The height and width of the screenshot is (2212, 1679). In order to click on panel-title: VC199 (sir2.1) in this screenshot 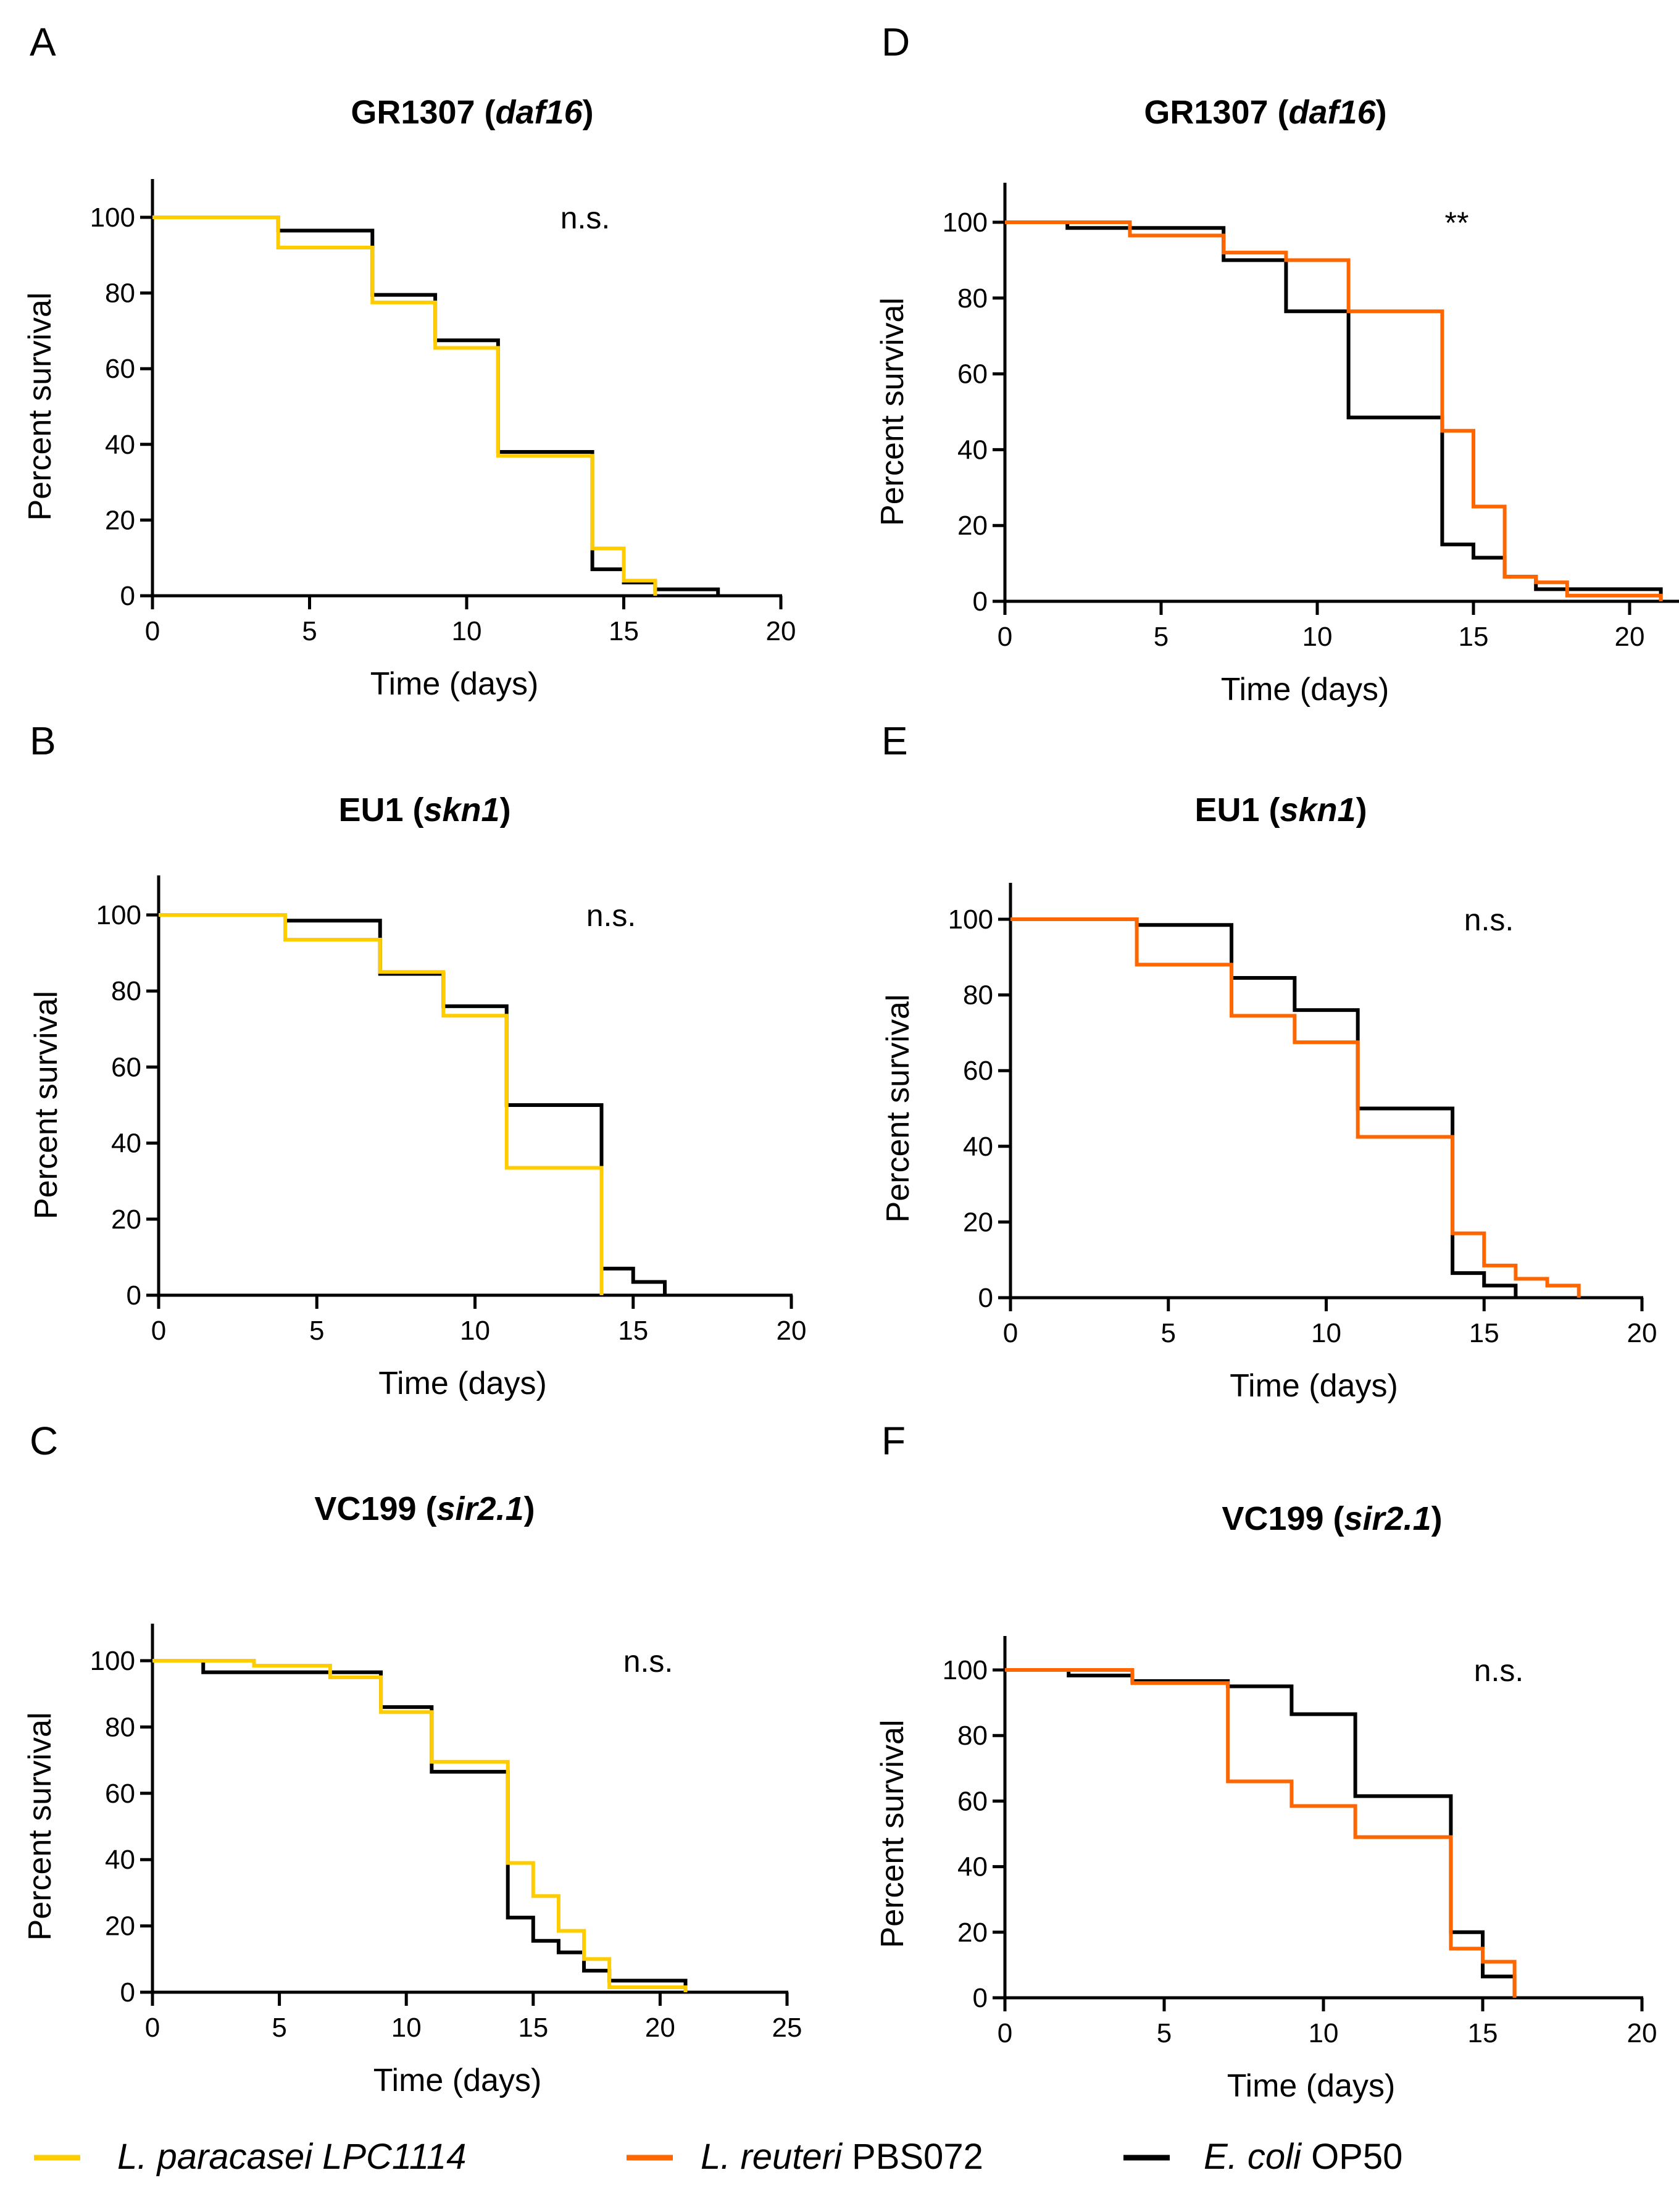, I will do `click(425, 1508)`.